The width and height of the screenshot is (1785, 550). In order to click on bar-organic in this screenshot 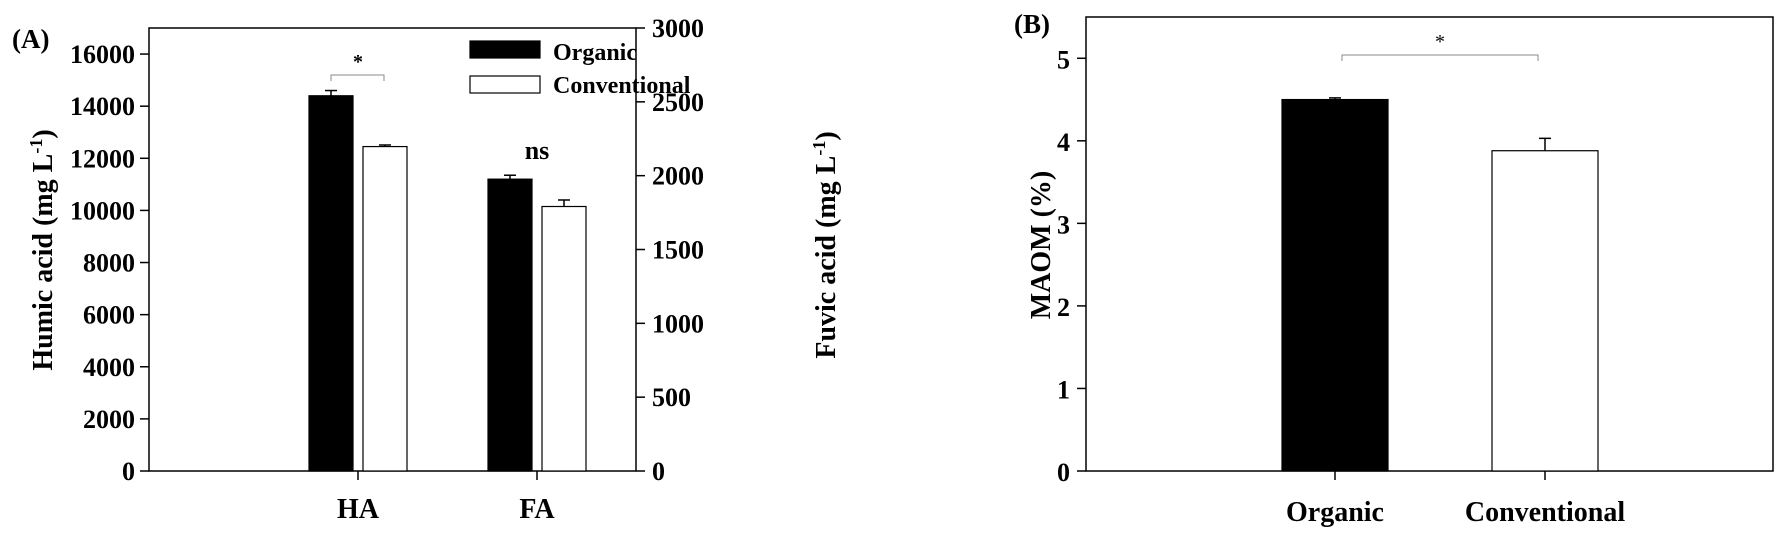, I will do `click(1335, 285)`.